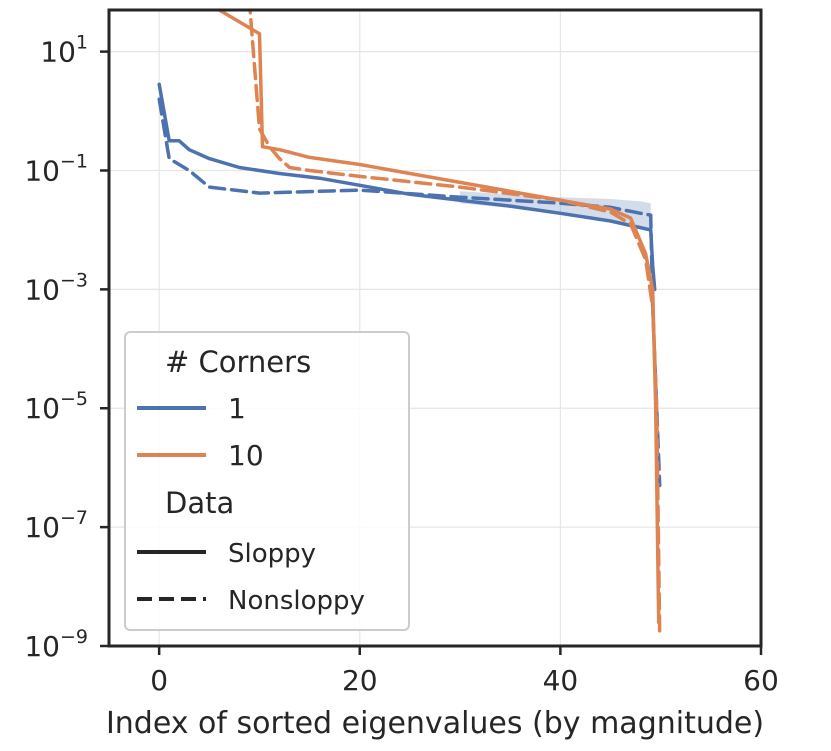  I want to click on legend-hue-title: # Corners, so click(238, 362).